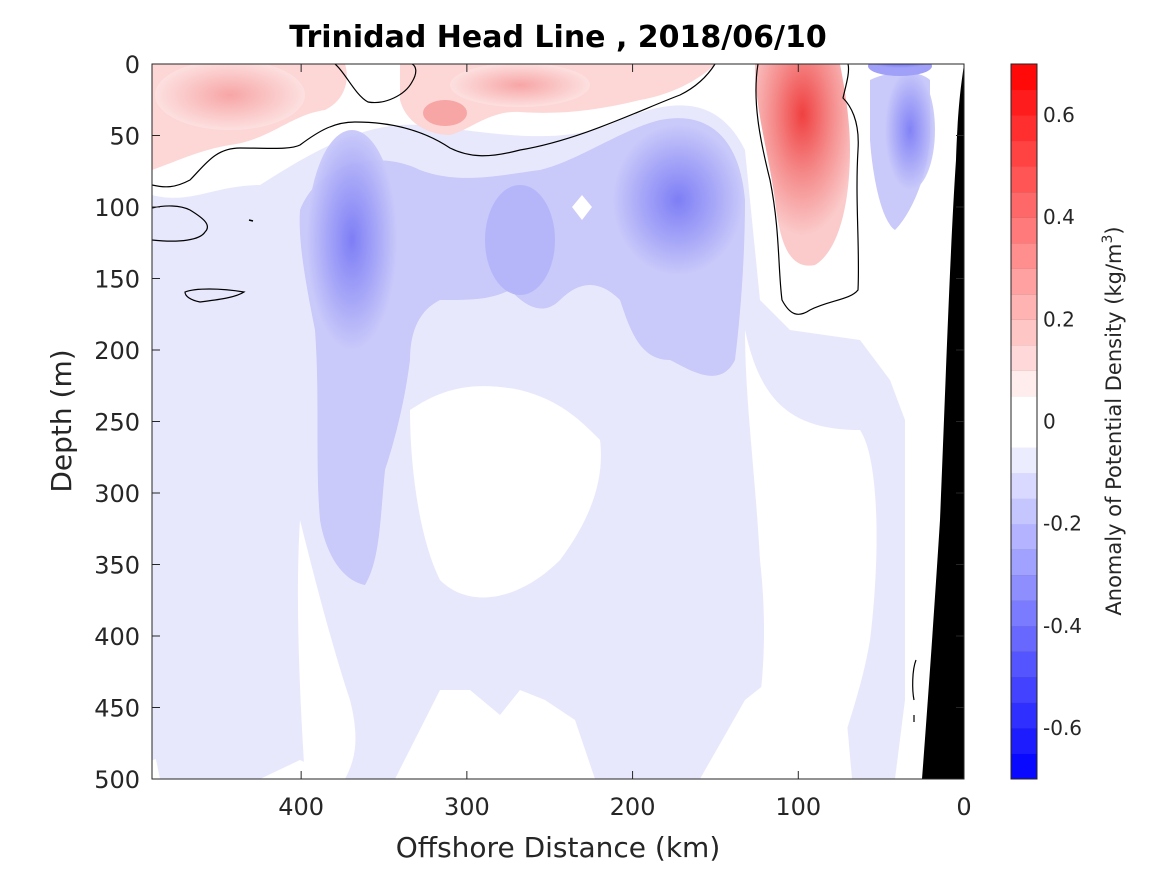 The width and height of the screenshot is (1167, 875). Describe the element at coordinates (251, 220) in the screenshot. I see `zero-contour-dash` at that location.